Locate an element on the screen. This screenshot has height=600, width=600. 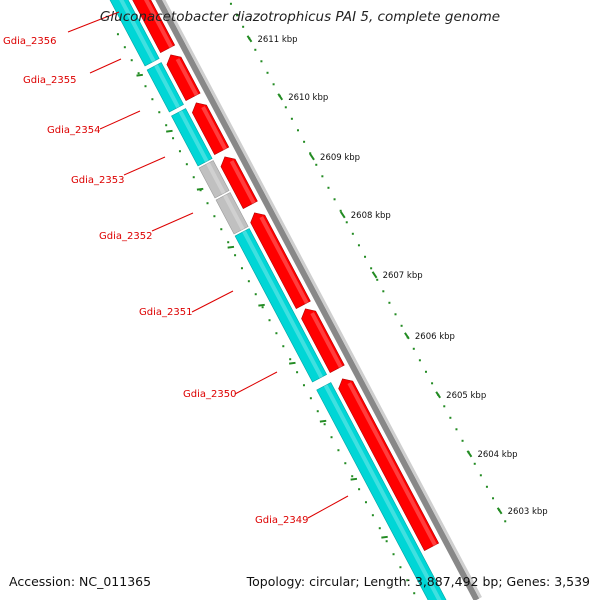
scale-label: 2609 kbp is located at coordinates (340, 158).